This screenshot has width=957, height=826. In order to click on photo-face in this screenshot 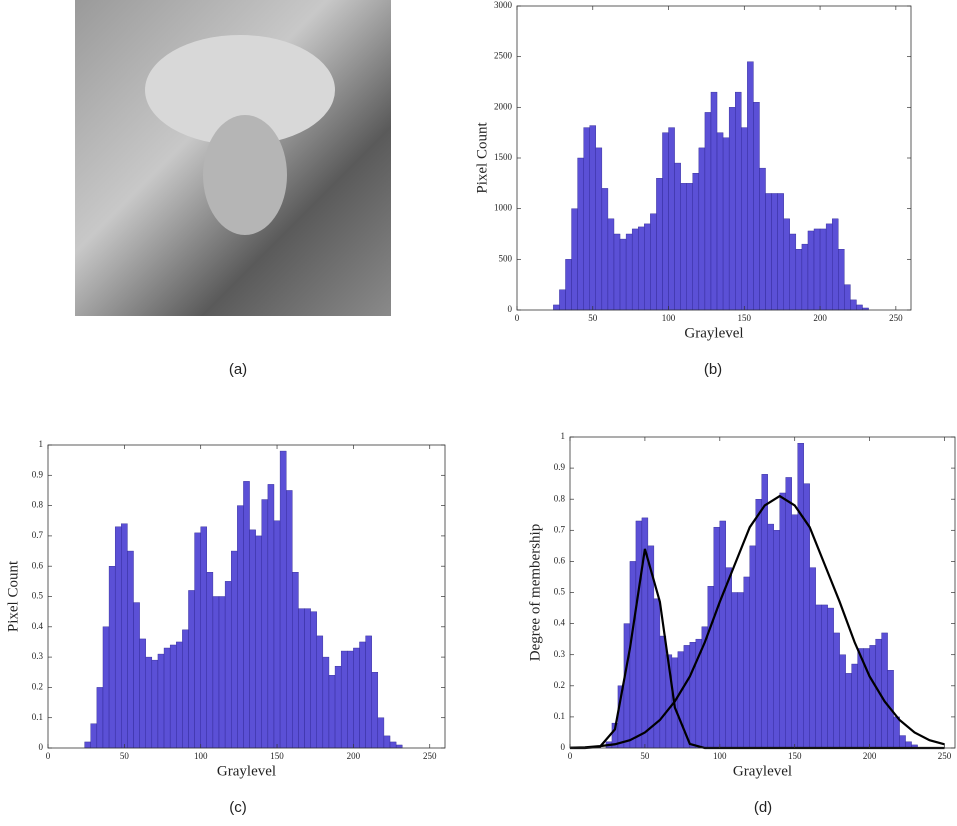, I will do `click(245, 175)`.